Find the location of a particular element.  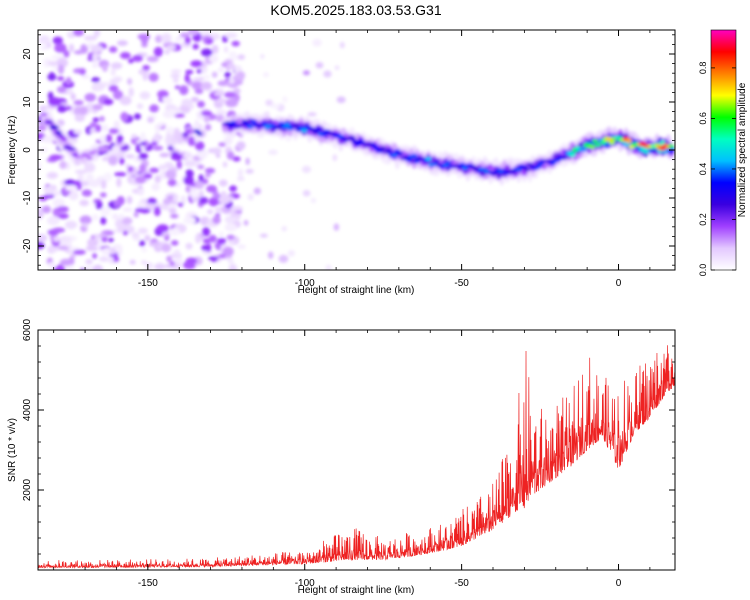

snr-ylabel: SNR (10 * v/v) is located at coordinates (12, 450).